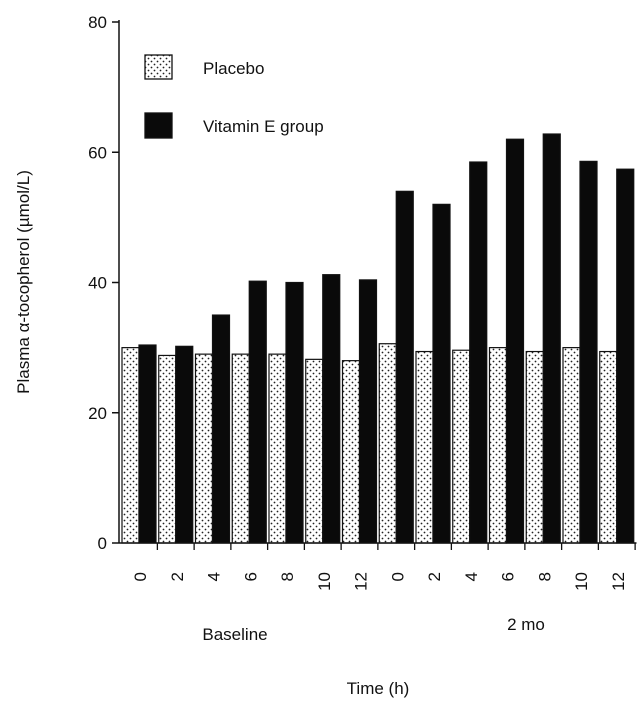 This screenshot has height=706, width=643. Describe the element at coordinates (140, 576) in the screenshot. I see `x-tick-label-0: 0` at that location.